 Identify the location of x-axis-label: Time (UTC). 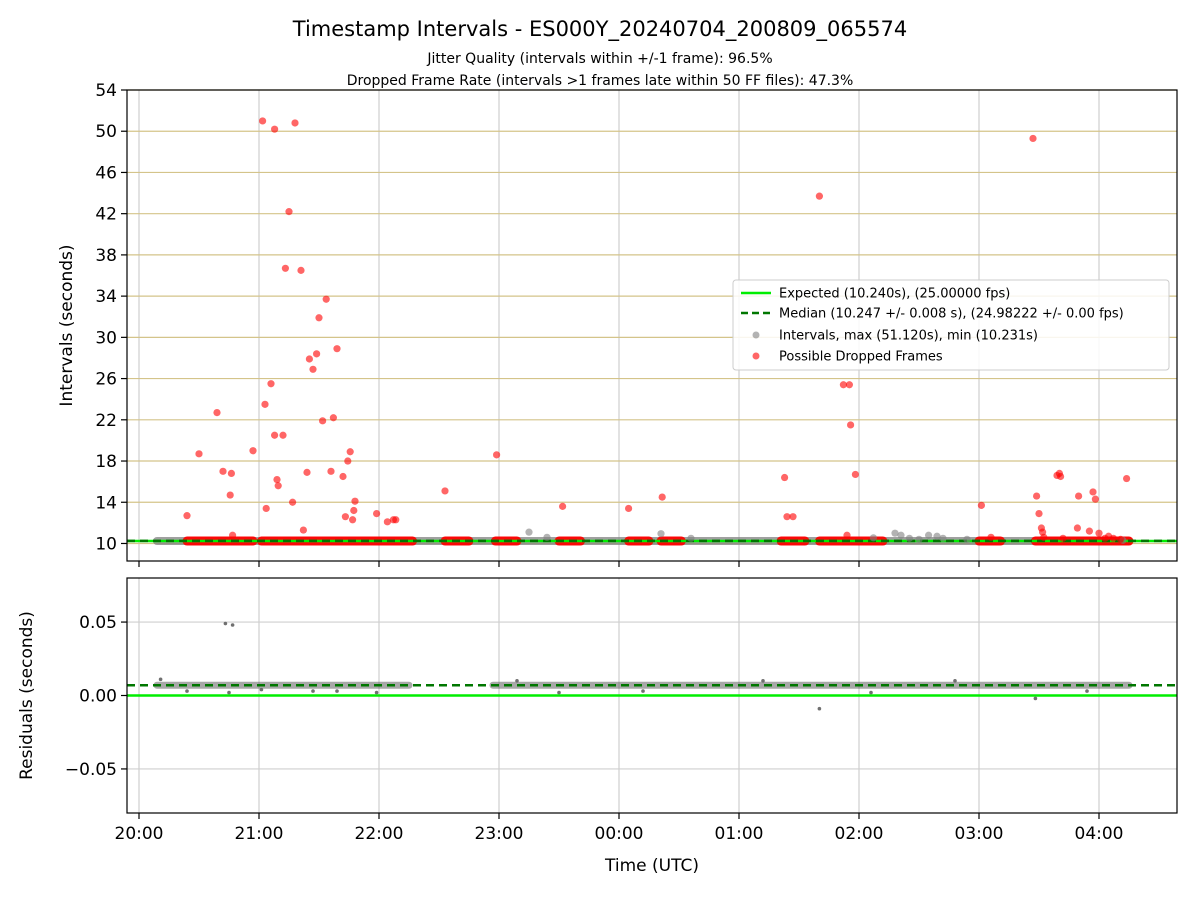
(651, 866).